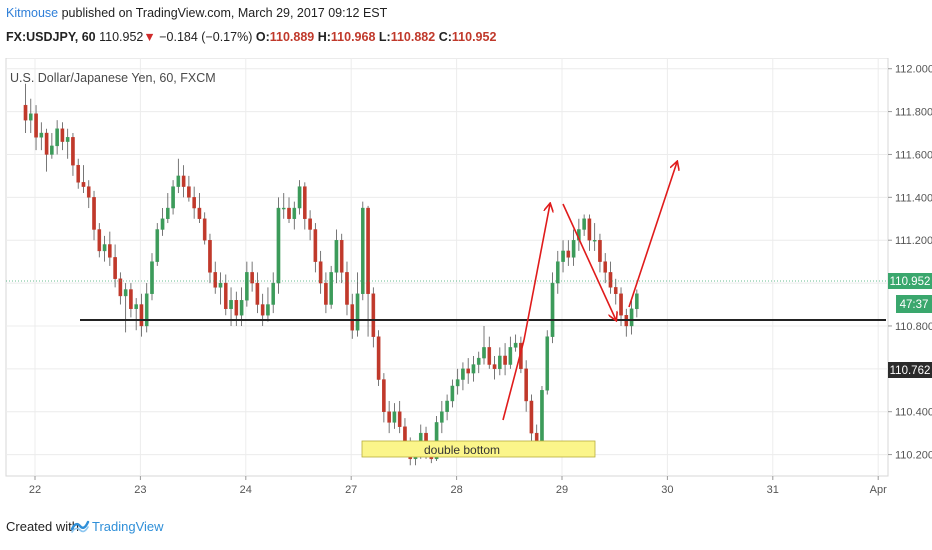  What do you see at coordinates (121, 37) in the screenshot?
I see `last-price: 110.952` at bounding box center [121, 37].